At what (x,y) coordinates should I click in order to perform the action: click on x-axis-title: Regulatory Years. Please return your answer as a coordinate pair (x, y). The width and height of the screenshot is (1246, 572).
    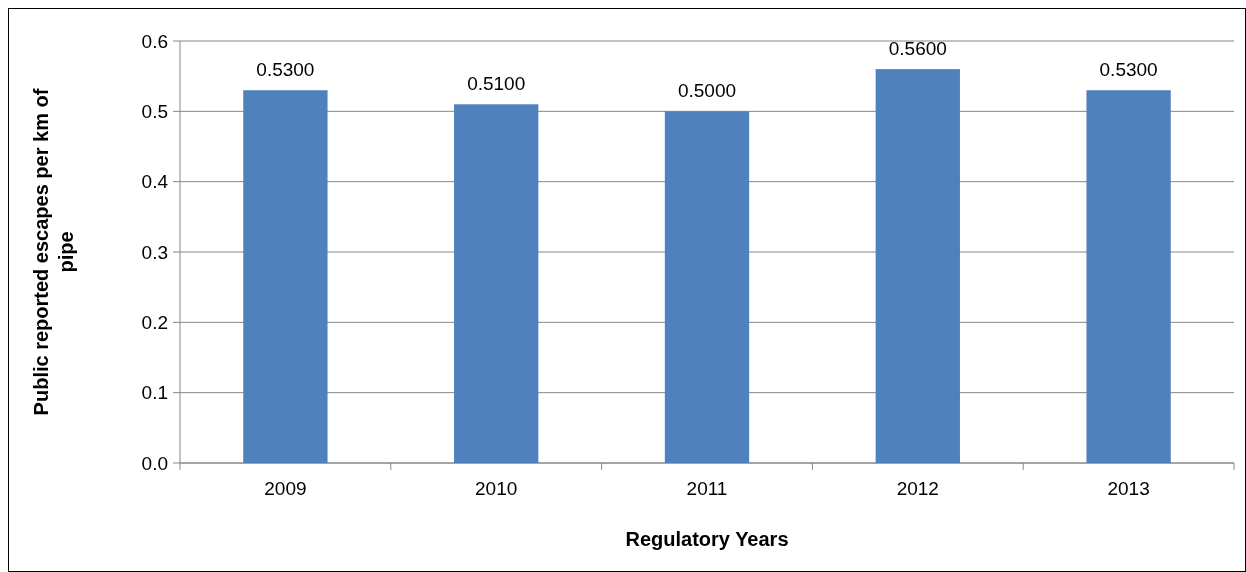
    Looking at the image, I should click on (707, 539).